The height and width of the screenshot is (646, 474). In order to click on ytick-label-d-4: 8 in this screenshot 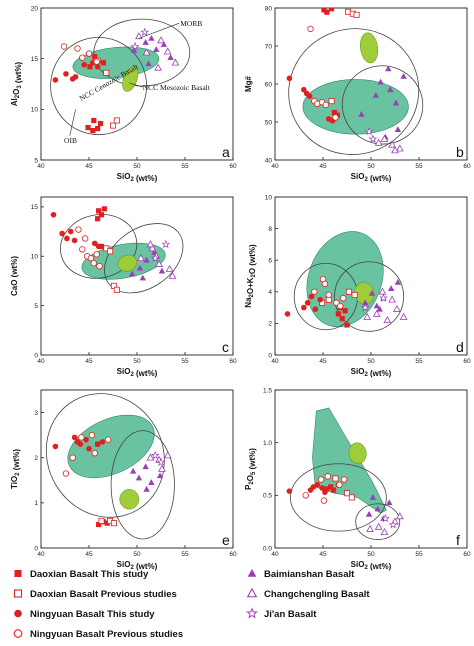, I will do `click(270, 229)`.